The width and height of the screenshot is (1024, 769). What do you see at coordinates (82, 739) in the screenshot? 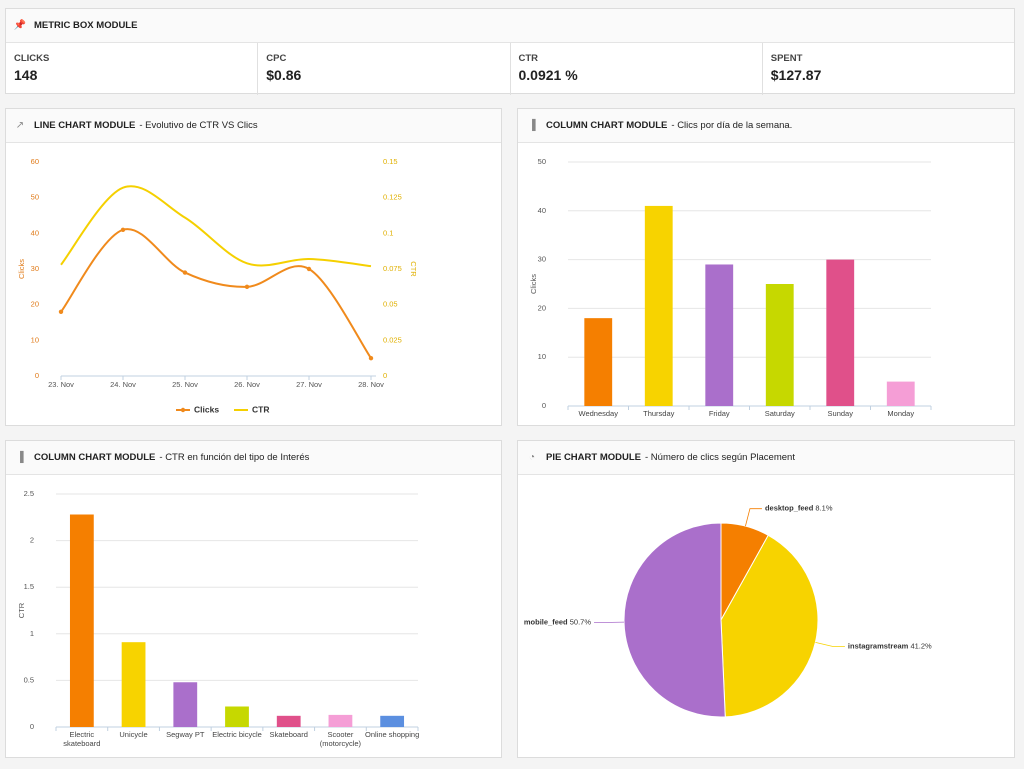
I see `x-tick-label: Electric skateboard` at bounding box center [82, 739].